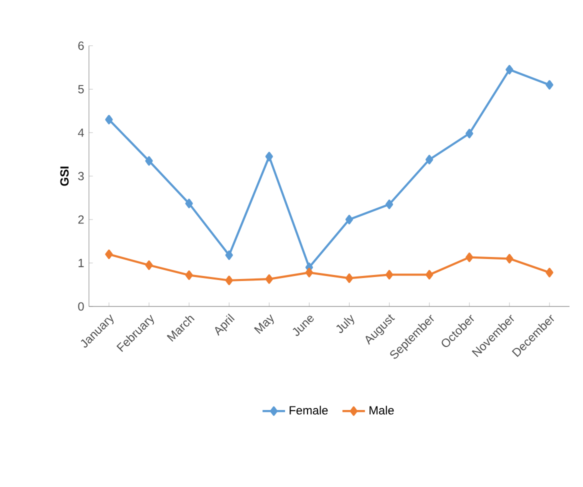 Image resolution: width=583 pixels, height=487 pixels. Describe the element at coordinates (81, 176) in the screenshot. I see `y-tick-label: 3` at that location.